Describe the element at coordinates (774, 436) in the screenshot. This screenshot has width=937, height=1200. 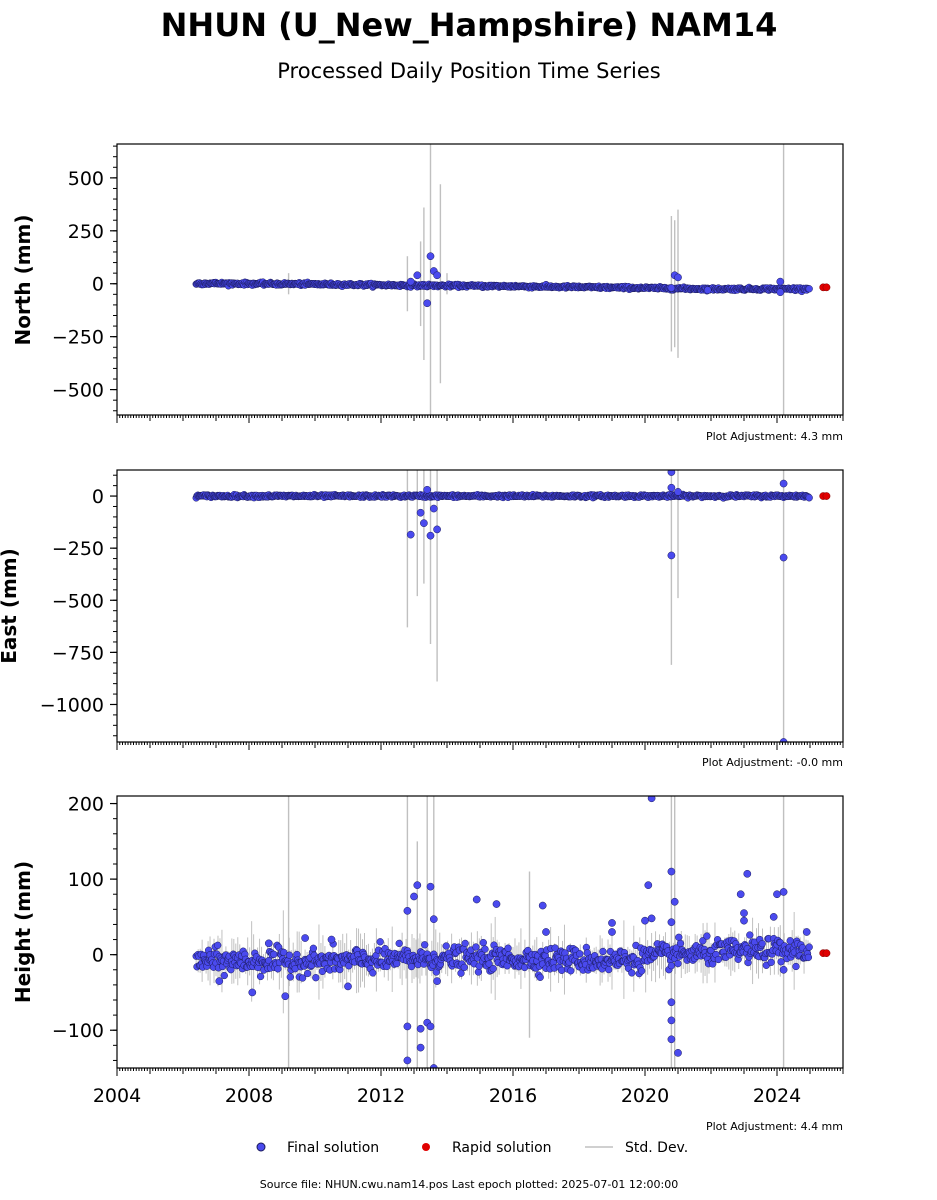
I see `north-plot-adjustment: Plot Adjustment: 4.3 mm` at that location.